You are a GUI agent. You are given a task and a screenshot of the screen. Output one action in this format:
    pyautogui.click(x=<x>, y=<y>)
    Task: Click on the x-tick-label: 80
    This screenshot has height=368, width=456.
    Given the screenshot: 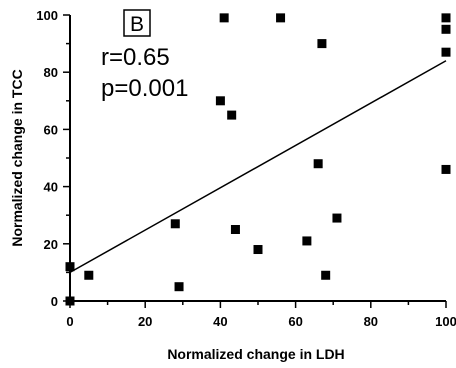 What is the action you would take?
    pyautogui.click(x=371, y=321)
    